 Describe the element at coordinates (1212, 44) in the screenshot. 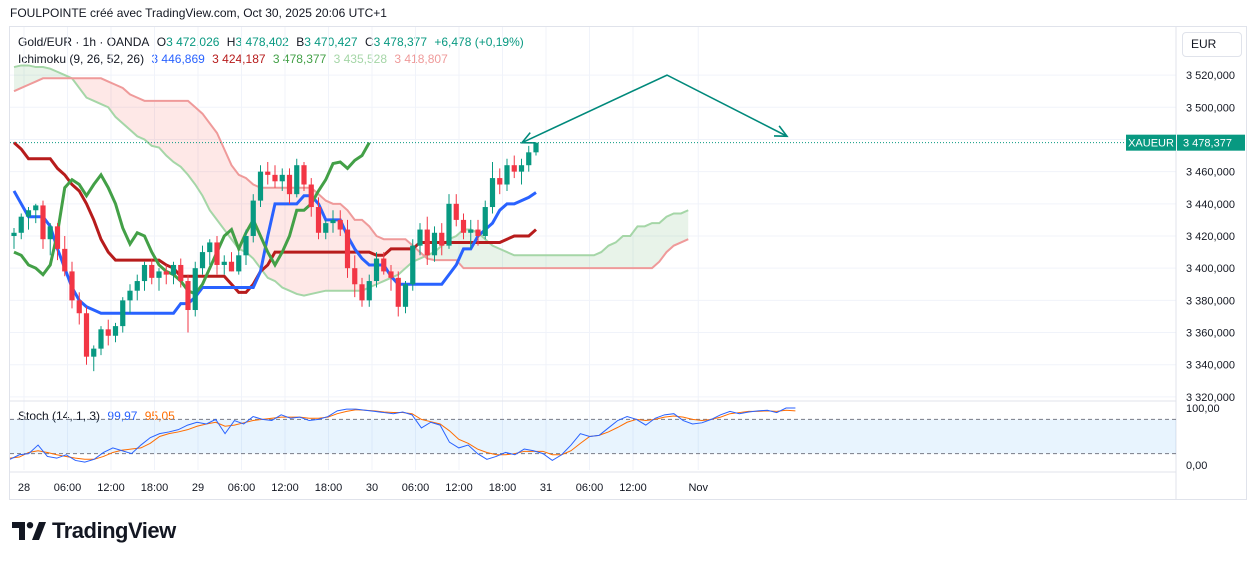

I see `currency-button: EUR` at that location.